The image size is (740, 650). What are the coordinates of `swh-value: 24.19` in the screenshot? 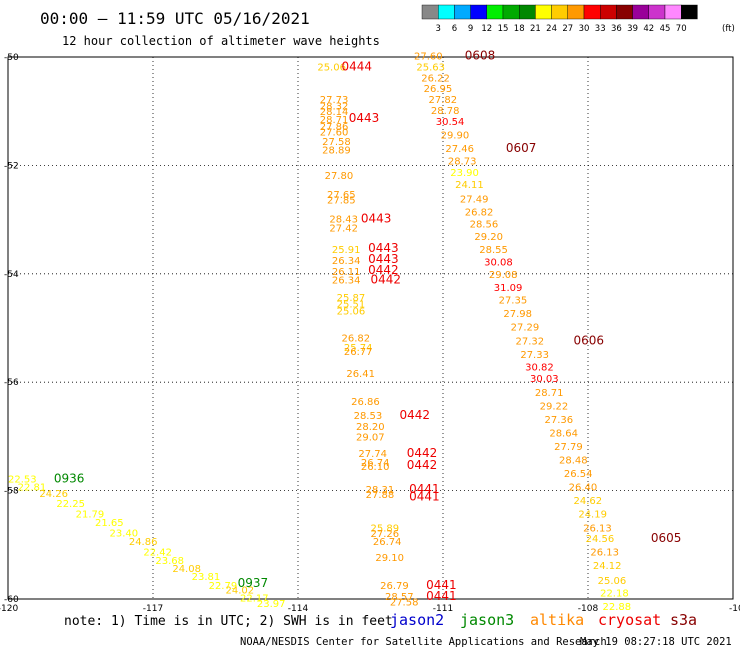 It's located at (592, 515).